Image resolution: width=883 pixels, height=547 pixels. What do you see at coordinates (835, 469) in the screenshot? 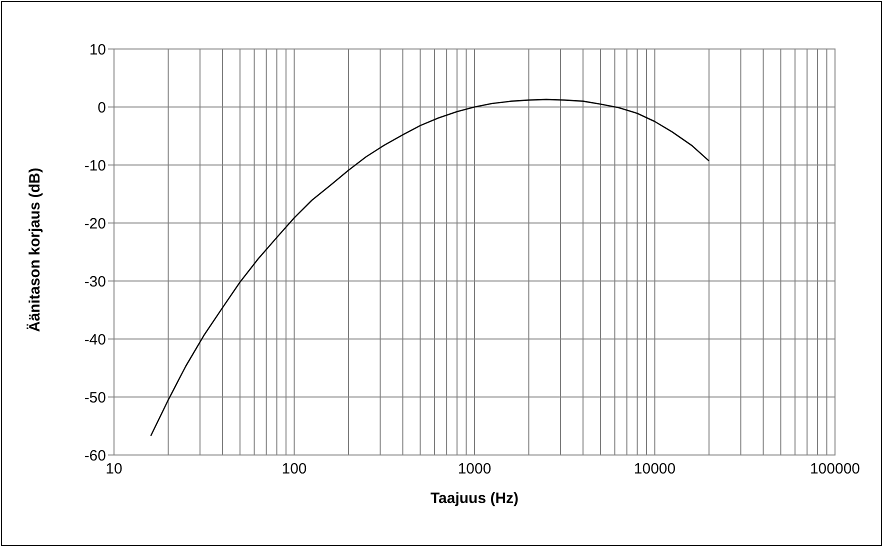
I see `x-tick-label: 100000` at bounding box center [835, 469].